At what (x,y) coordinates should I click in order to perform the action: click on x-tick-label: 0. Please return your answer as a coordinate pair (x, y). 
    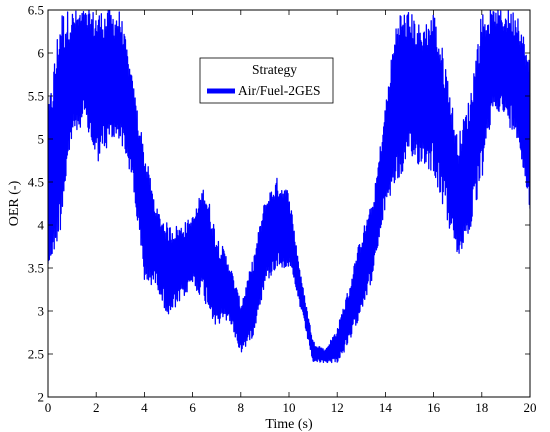
    Looking at the image, I should click on (48, 407).